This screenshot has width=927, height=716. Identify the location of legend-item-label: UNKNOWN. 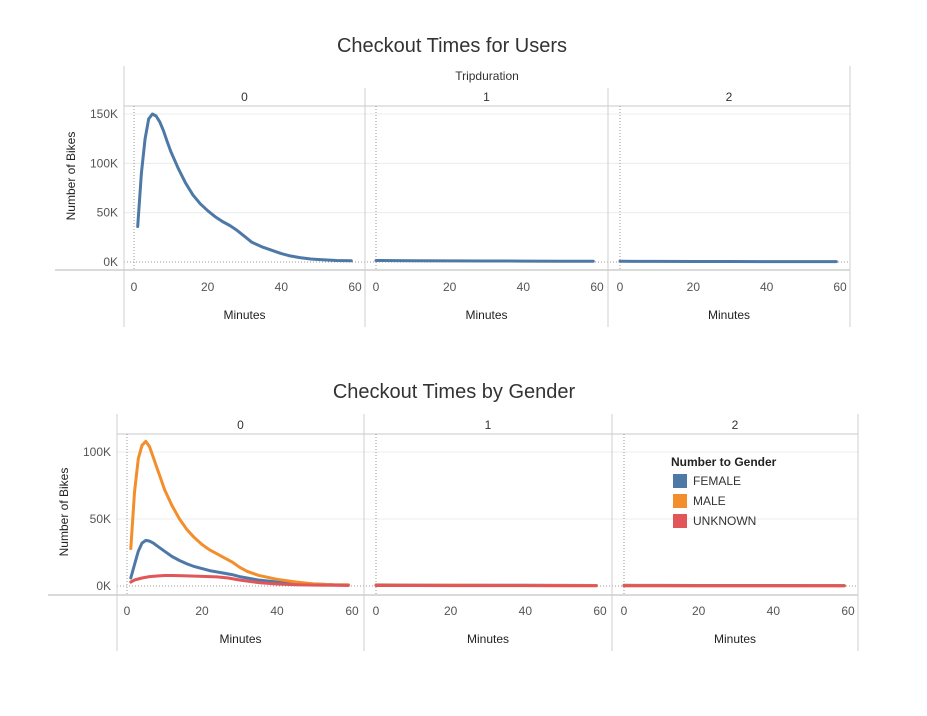
(724, 521).